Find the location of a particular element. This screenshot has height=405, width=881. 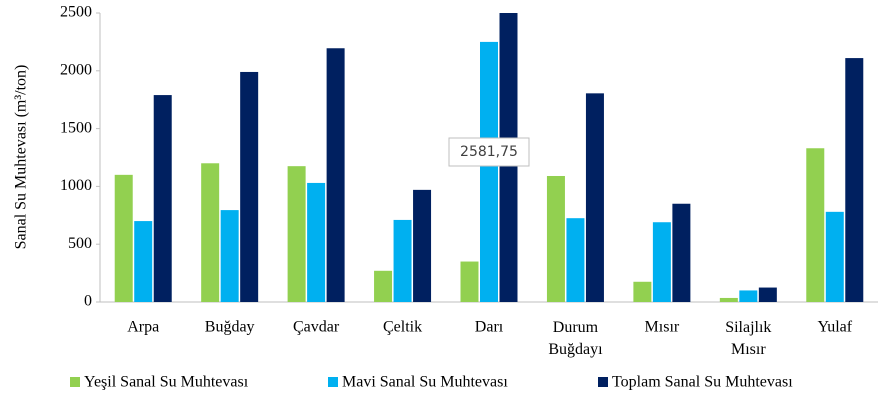

x-tick-label: Silajlık Mısır is located at coordinates (748, 338).